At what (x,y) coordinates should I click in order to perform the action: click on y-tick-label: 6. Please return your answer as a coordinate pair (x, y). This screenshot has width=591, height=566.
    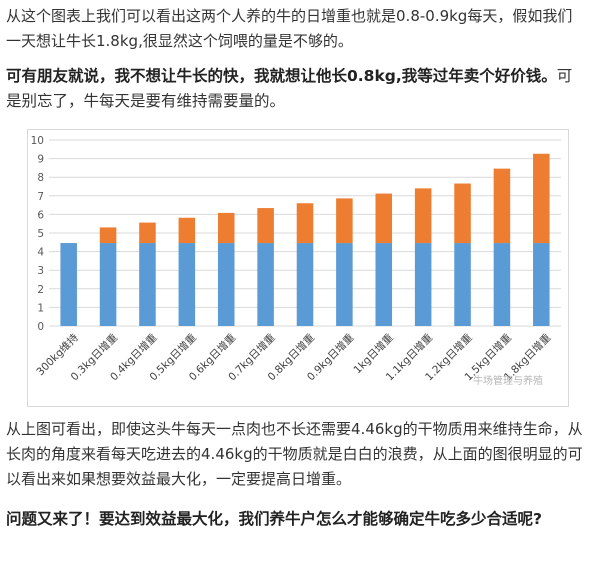
    Looking at the image, I should click on (40, 215).